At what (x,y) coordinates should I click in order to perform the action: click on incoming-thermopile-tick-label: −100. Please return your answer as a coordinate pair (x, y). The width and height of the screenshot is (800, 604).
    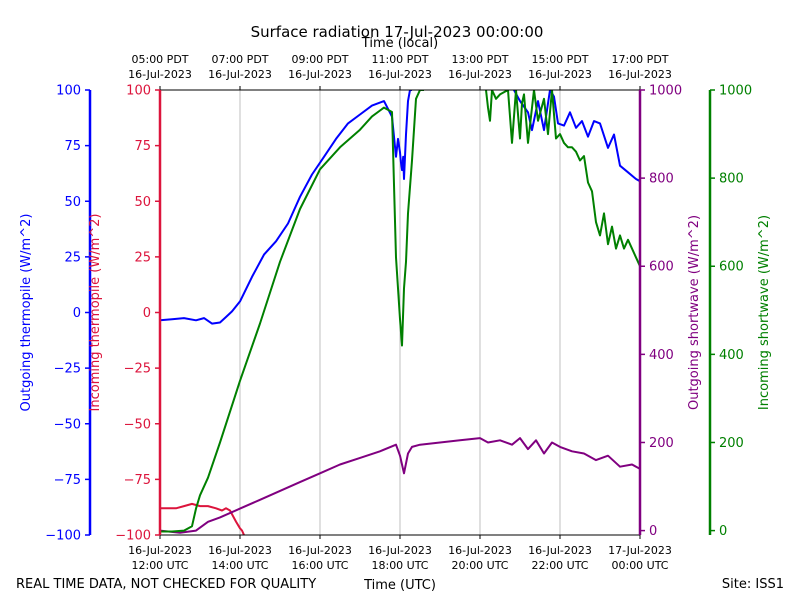
    Looking at the image, I should click on (133, 536).